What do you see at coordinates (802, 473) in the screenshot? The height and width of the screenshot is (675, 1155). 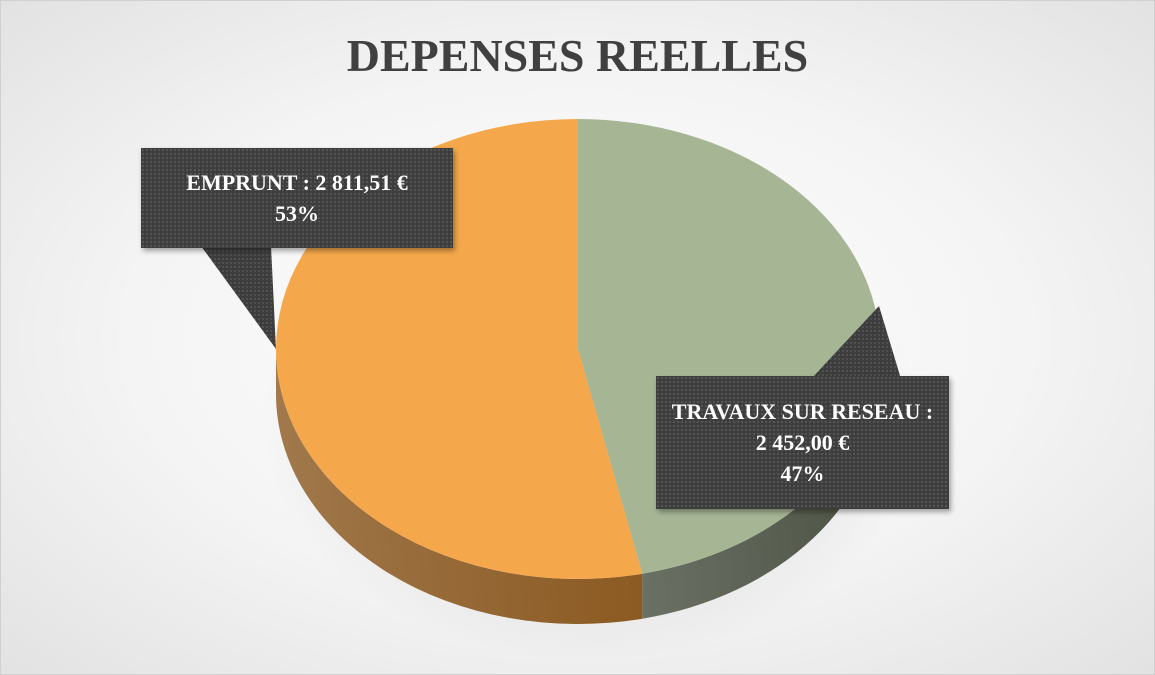 I see `percent-label: 47%` at bounding box center [802, 473].